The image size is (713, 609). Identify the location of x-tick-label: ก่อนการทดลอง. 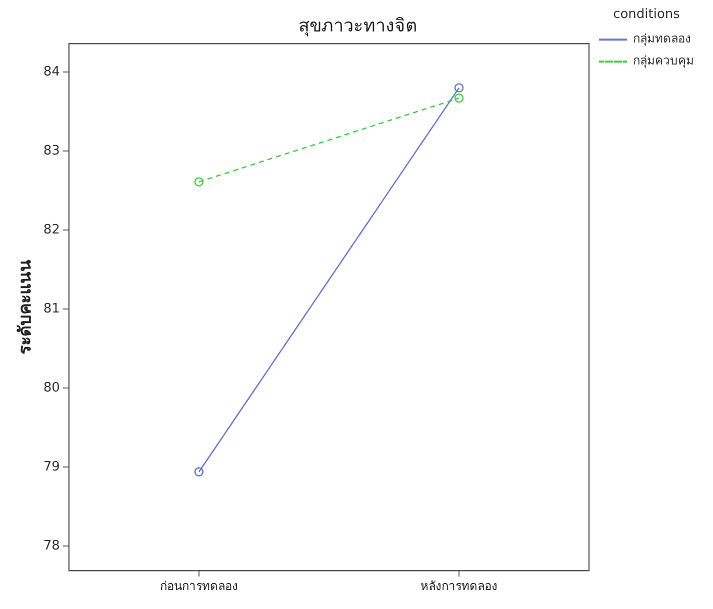
(199, 585).